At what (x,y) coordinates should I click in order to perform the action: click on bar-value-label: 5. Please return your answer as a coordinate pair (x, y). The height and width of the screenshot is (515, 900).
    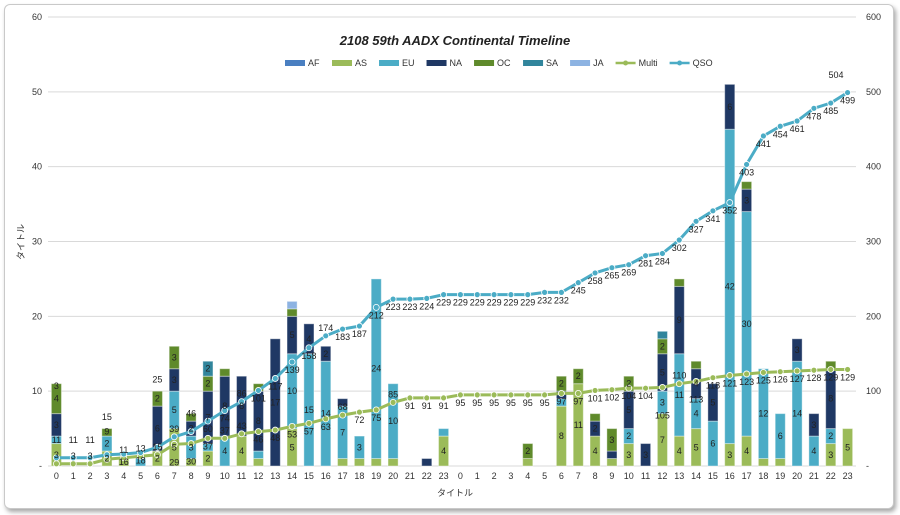
    Looking at the image, I should click on (292, 335).